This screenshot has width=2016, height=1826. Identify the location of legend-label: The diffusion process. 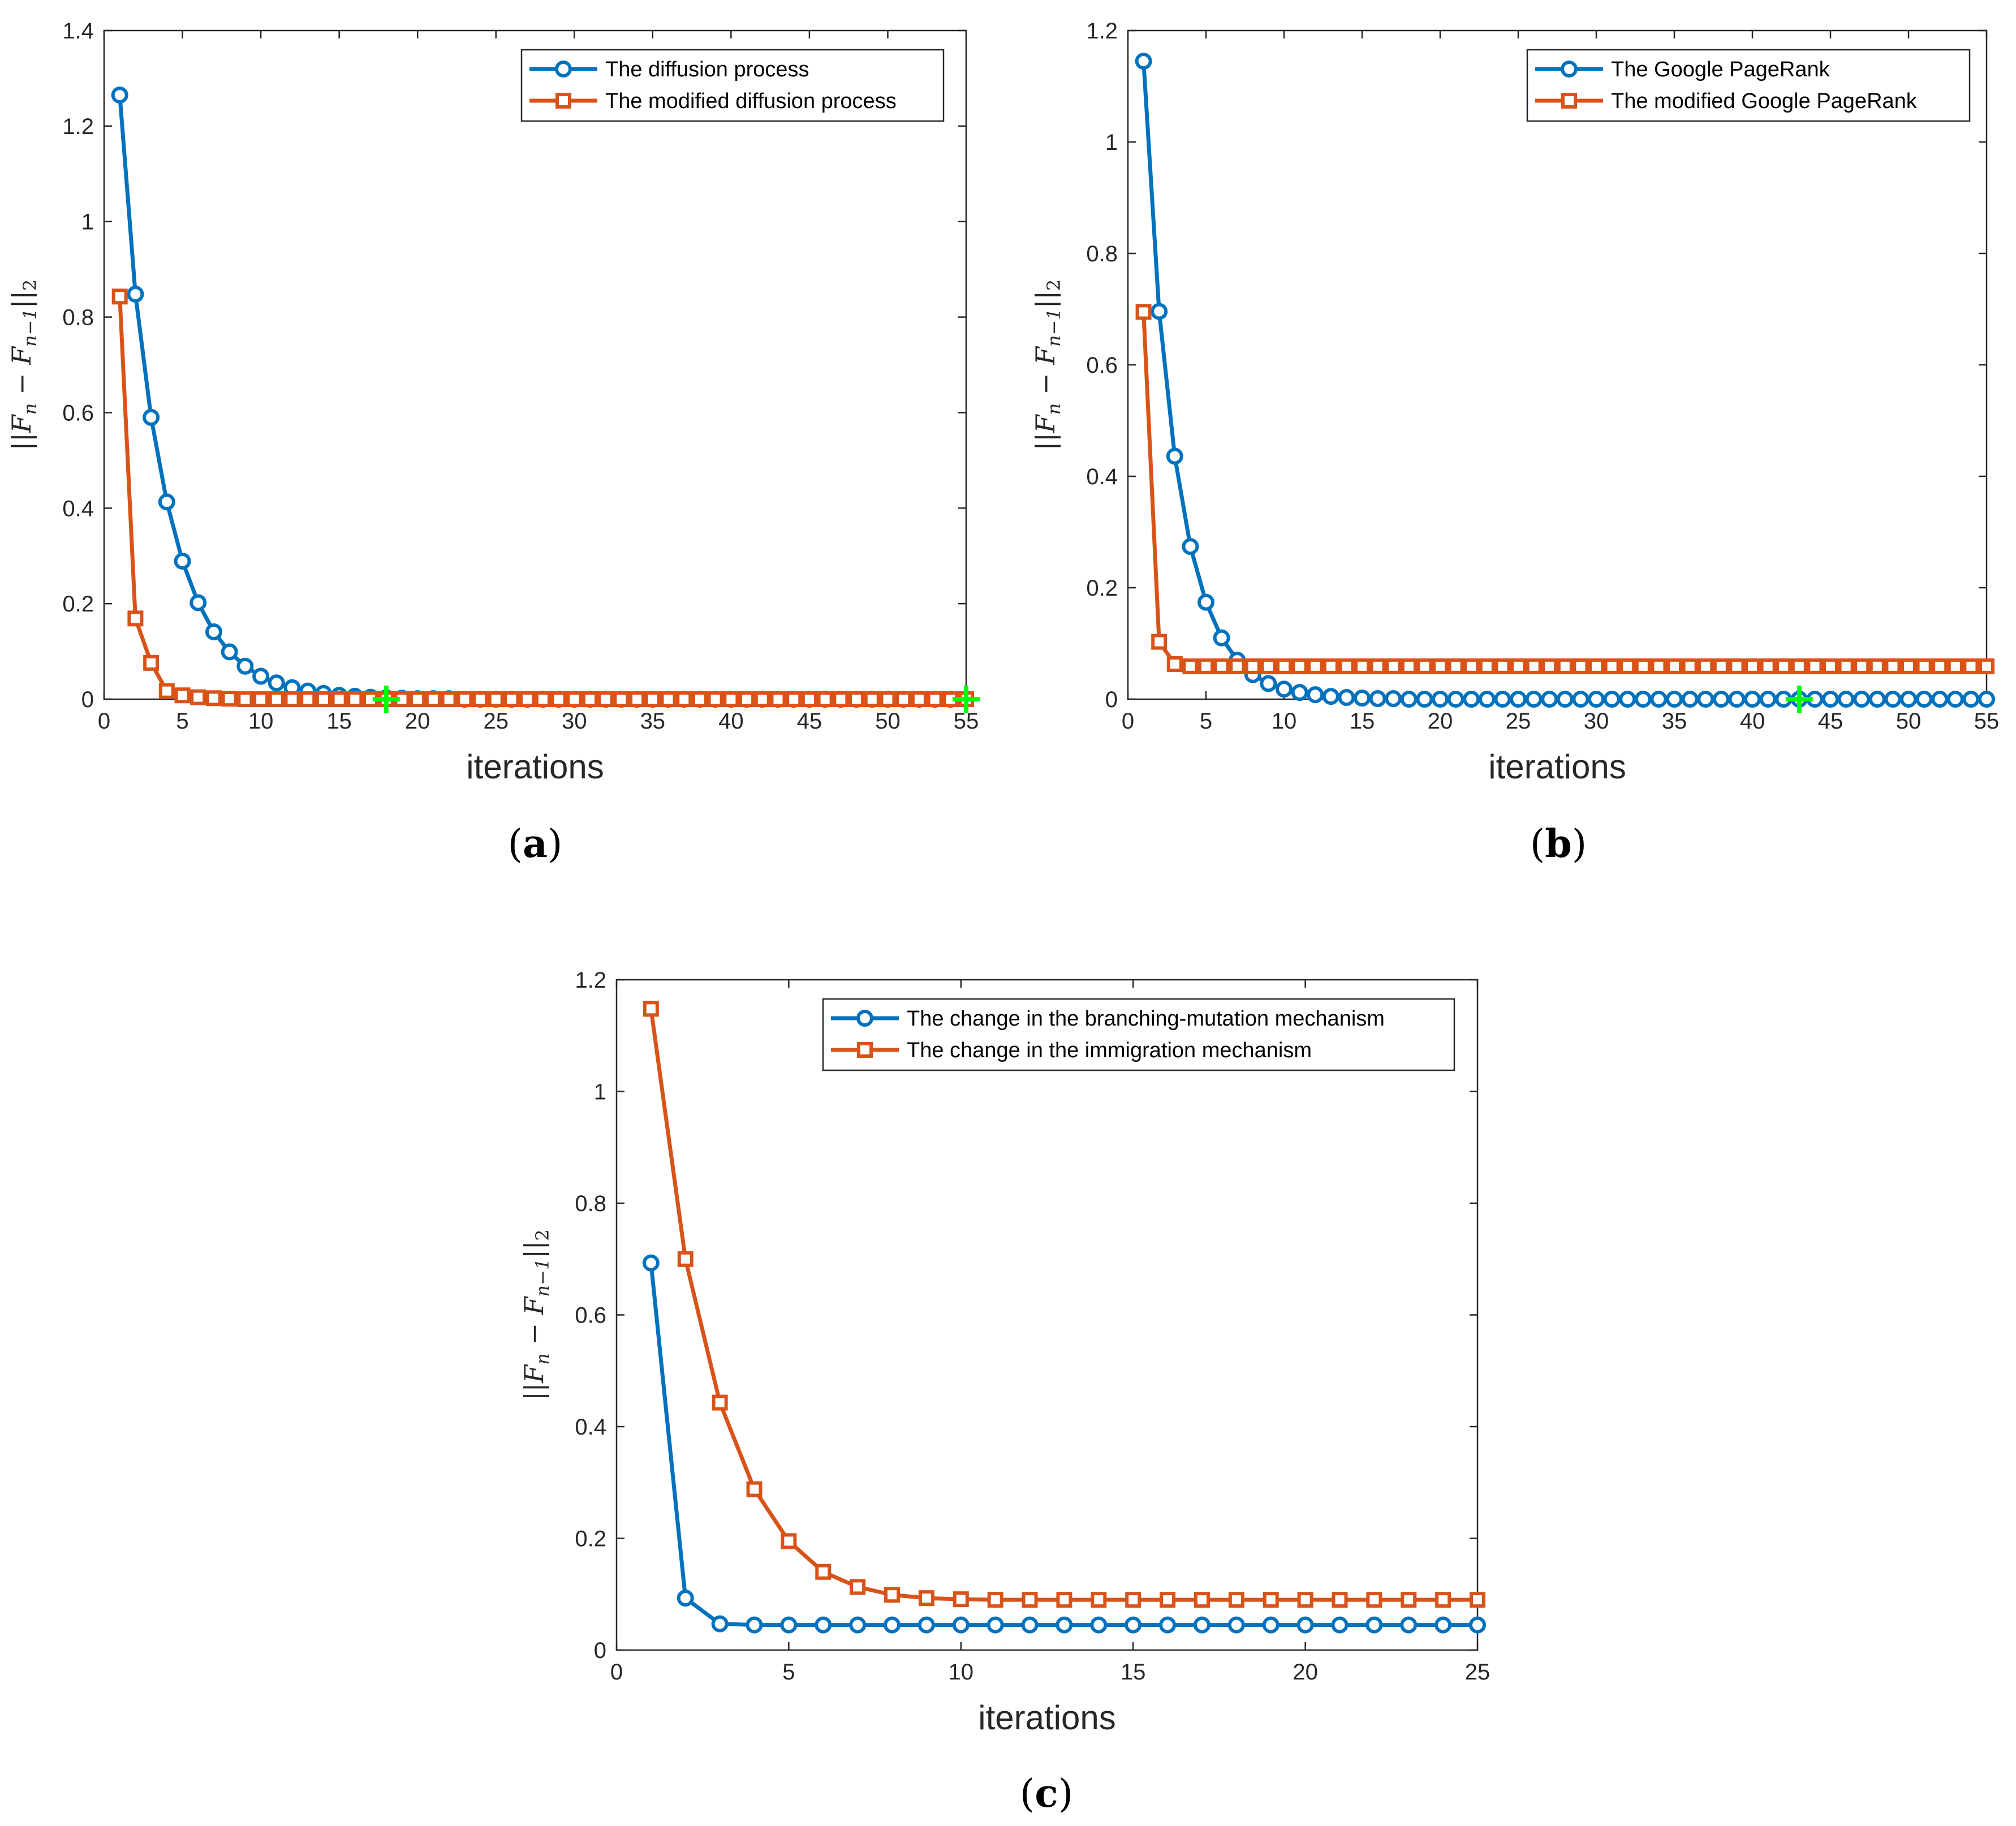
(707, 69).